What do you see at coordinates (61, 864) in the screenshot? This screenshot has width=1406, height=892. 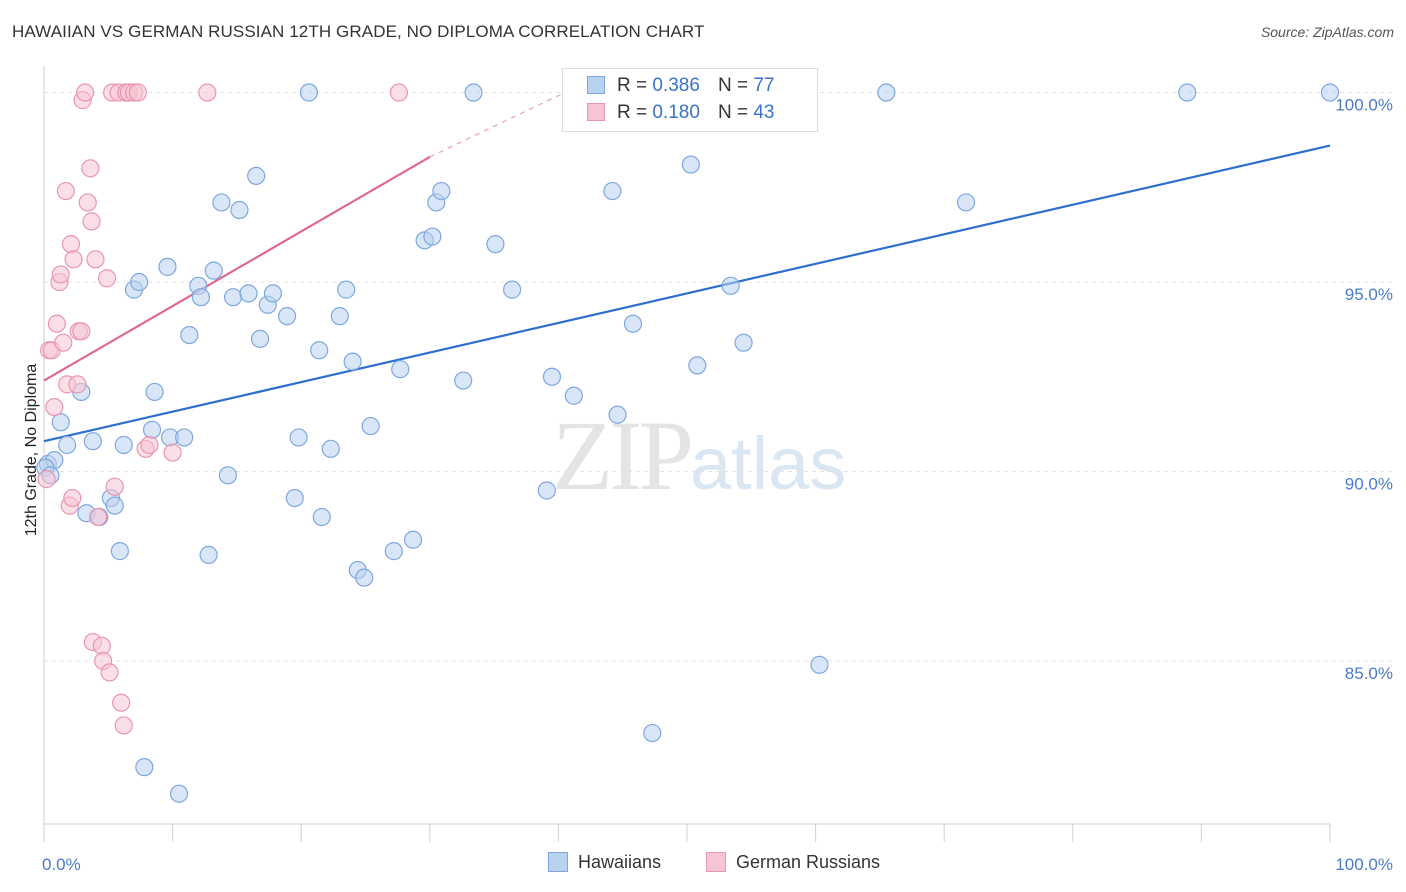 I see `x-tick-label: 0.0%` at bounding box center [61, 864].